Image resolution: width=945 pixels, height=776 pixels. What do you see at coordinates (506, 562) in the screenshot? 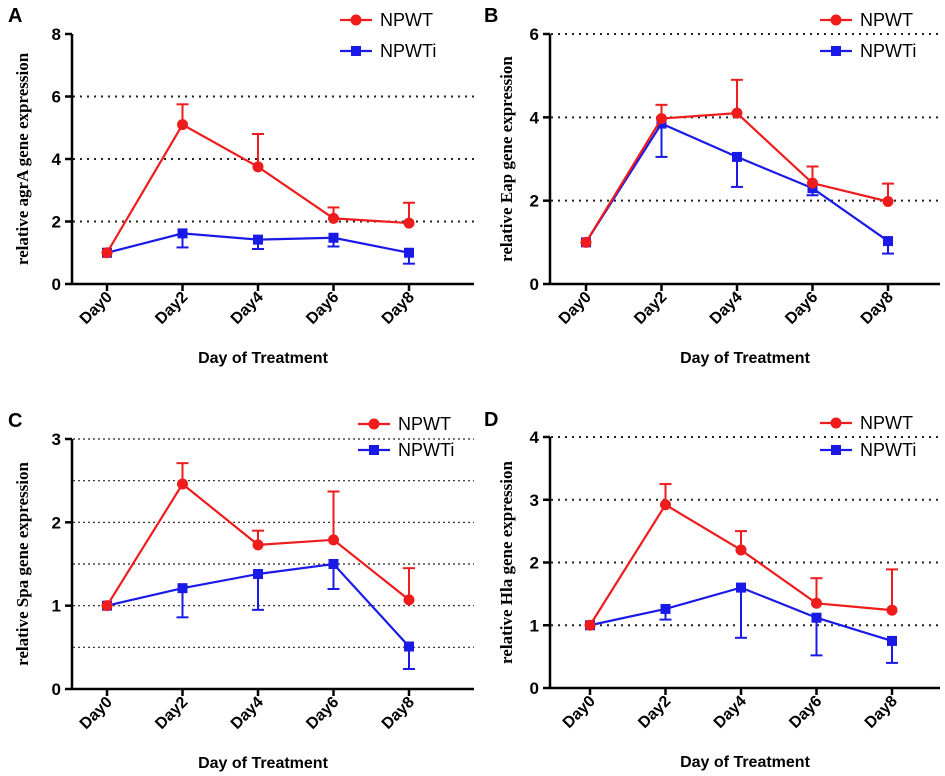
I see `y-axis-title: relative Hla gene expression` at bounding box center [506, 562].